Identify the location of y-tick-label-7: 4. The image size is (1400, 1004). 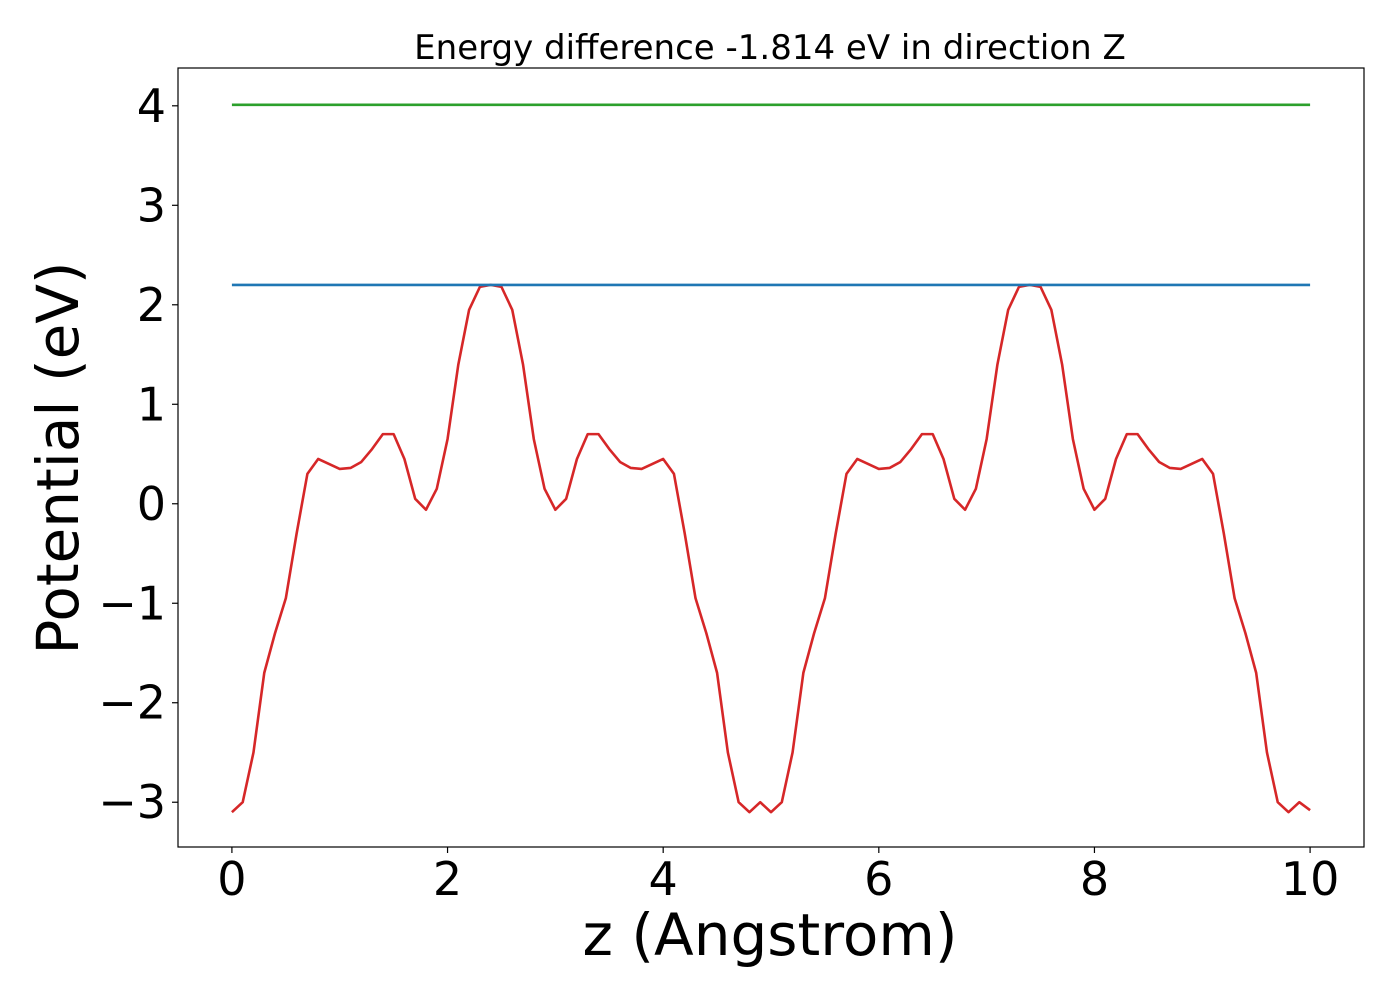
(151, 106).